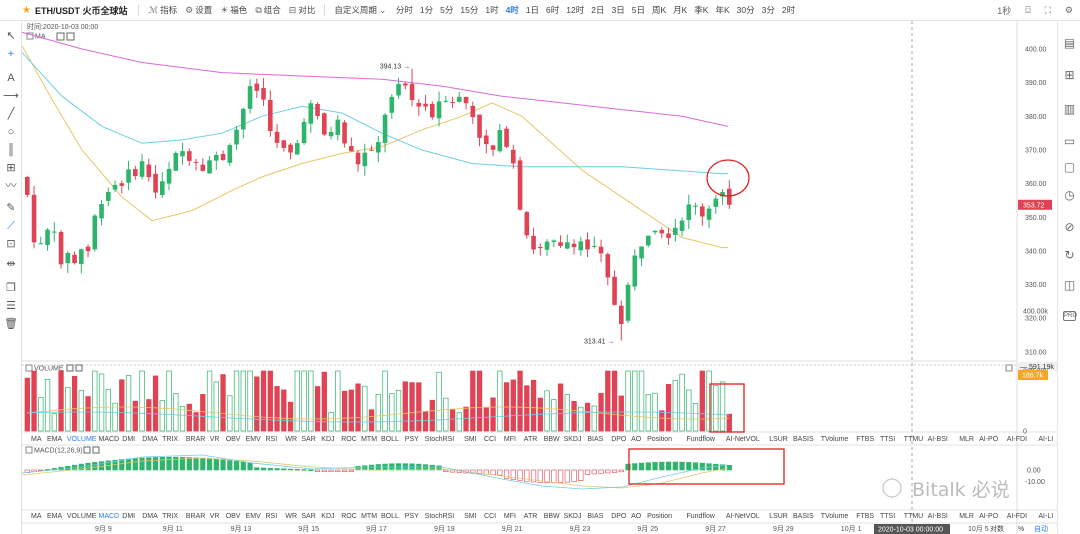 This screenshot has width=1080, height=534. Describe the element at coordinates (469, 10) in the screenshot. I see `interval-tab: 15分` at that location.